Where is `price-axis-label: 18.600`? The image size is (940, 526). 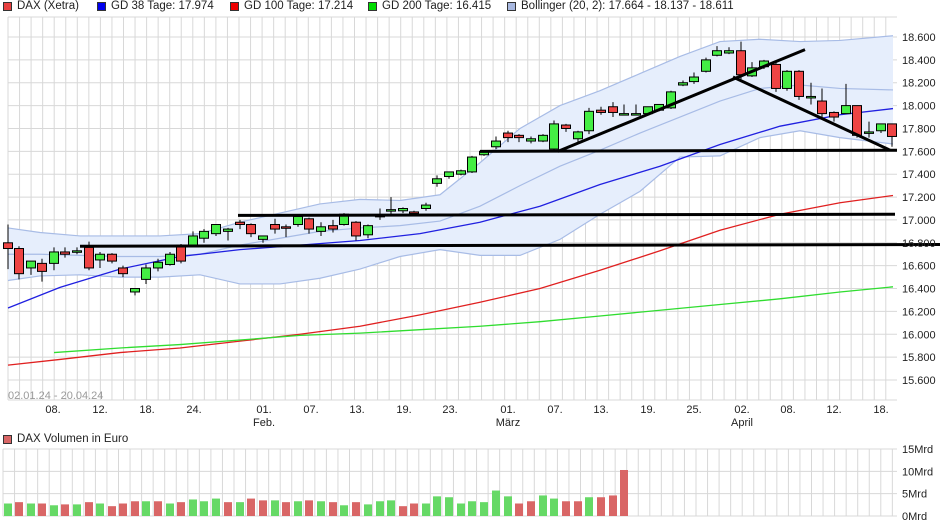
price-axis-label: 18.600 is located at coordinates (919, 38).